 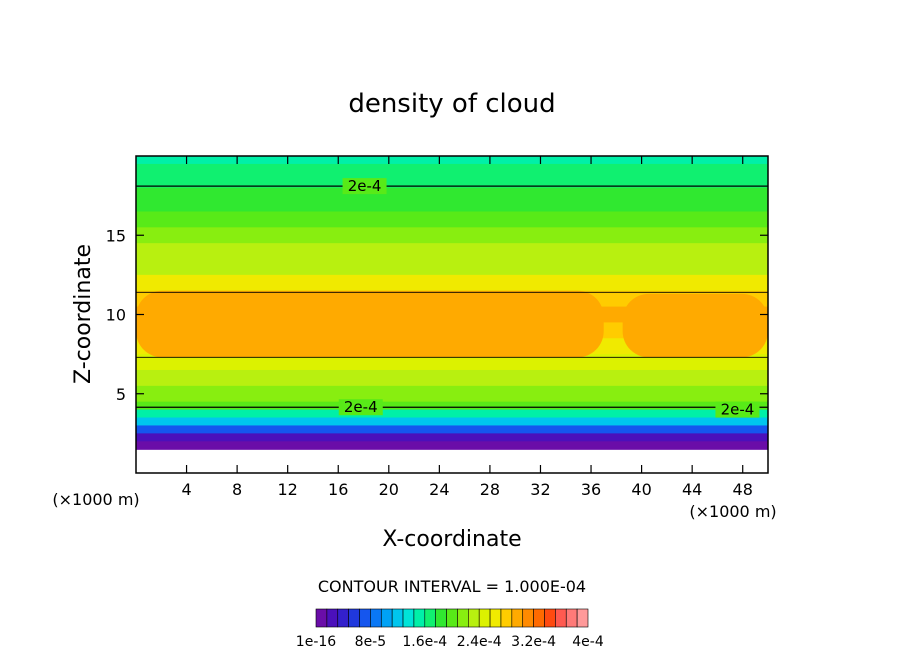 What do you see at coordinates (591, 489) in the screenshot?
I see `x-tick-label: 36` at bounding box center [591, 489].